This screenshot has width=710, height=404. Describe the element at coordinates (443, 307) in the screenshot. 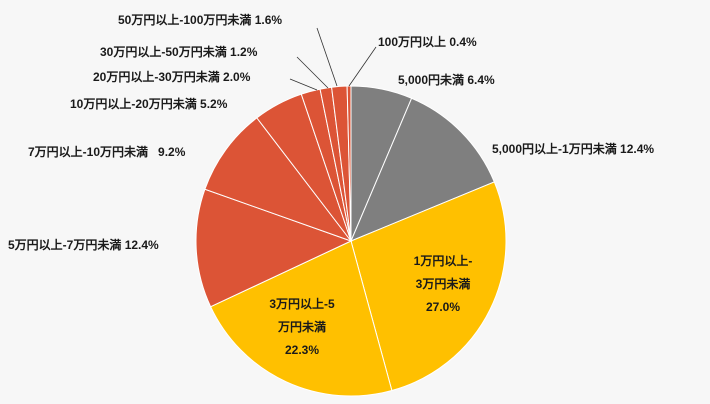

I see `slice-value: 27.0%` at that location.